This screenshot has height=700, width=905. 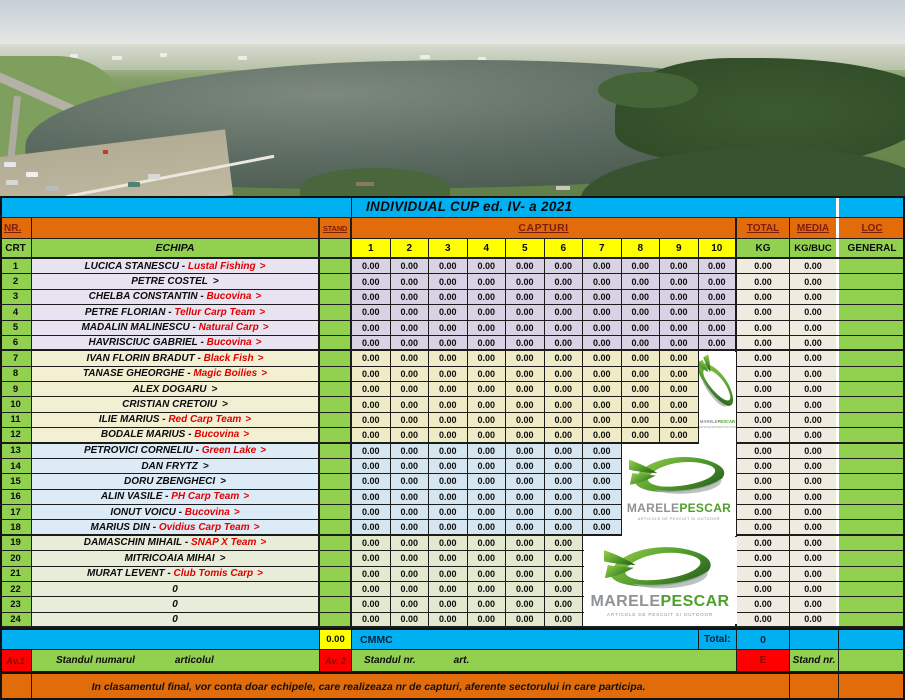 What do you see at coordinates (176, 481) in the screenshot?
I see `competitor-cell: DORU ZBENGHECI >` at bounding box center [176, 481].